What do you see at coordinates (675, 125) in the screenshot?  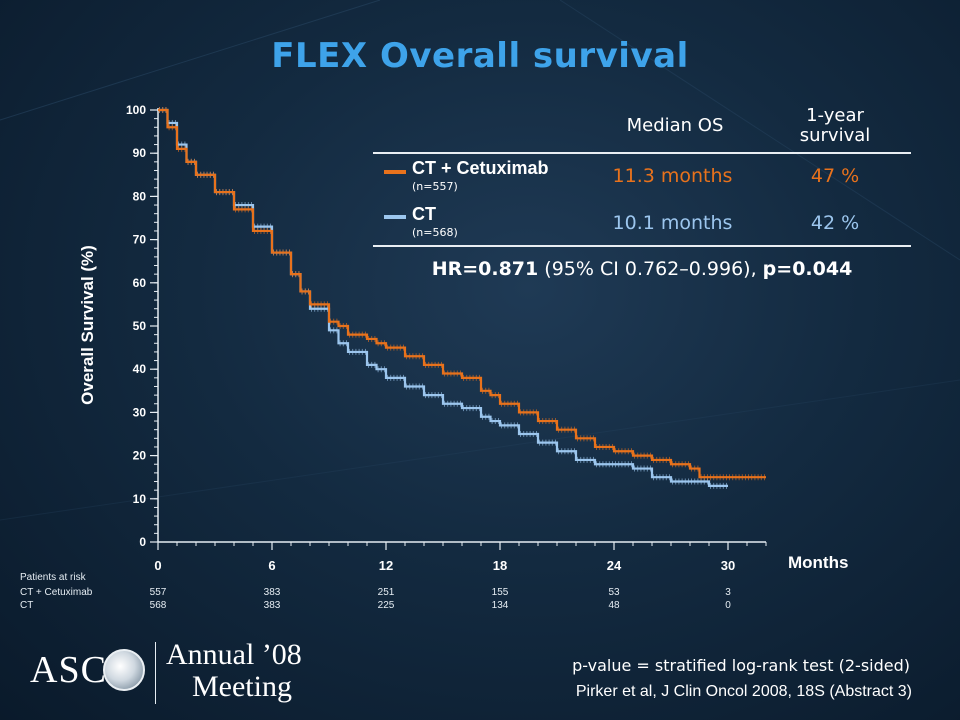 I see `median-os-header: Median OS` at bounding box center [675, 125].